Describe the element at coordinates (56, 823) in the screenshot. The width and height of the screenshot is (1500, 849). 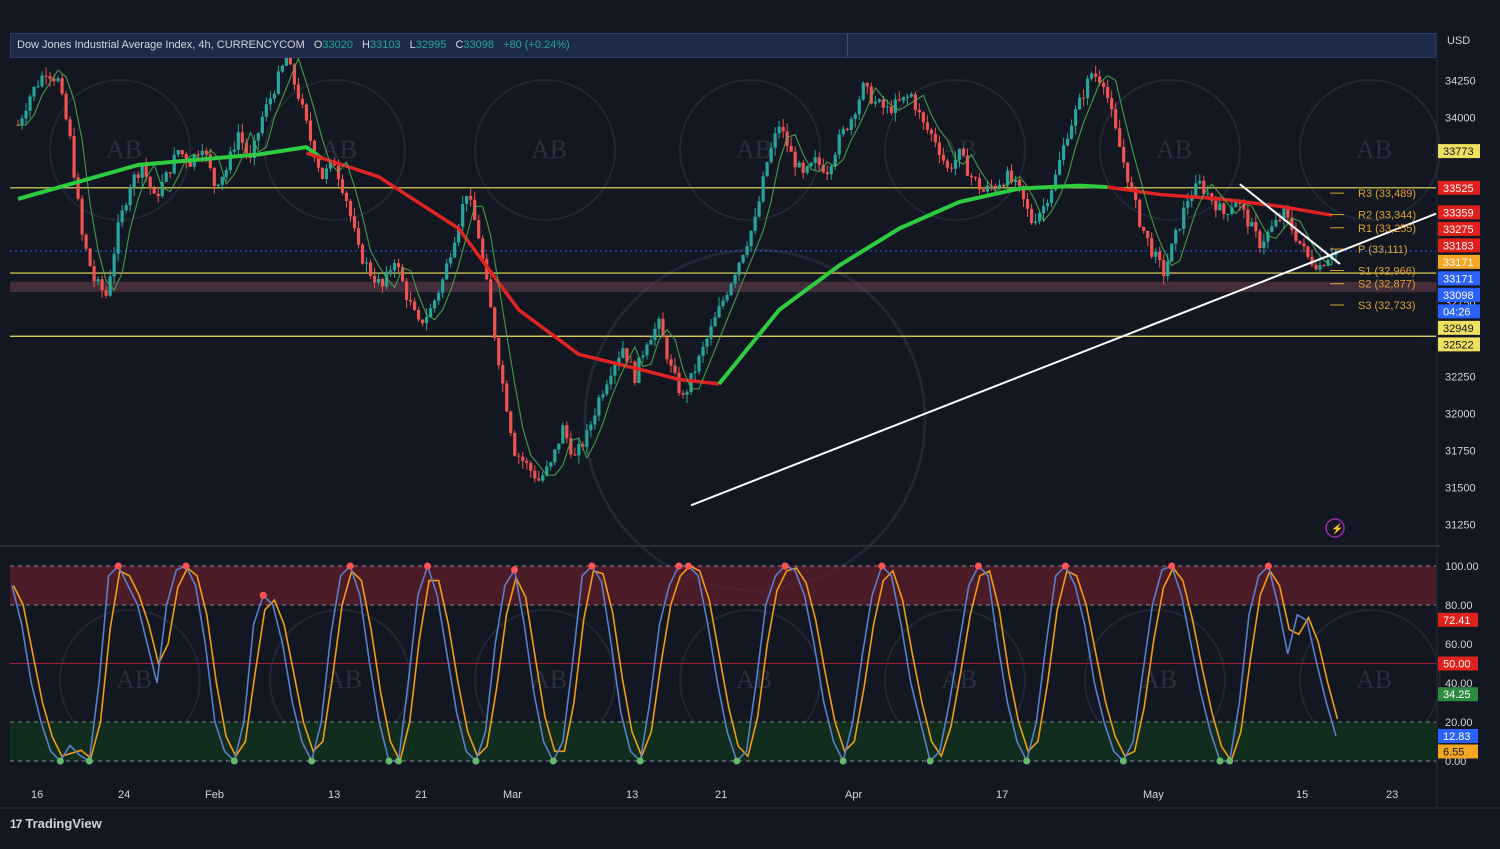
I see `tradingview-logo: 17 TradingView` at that location.